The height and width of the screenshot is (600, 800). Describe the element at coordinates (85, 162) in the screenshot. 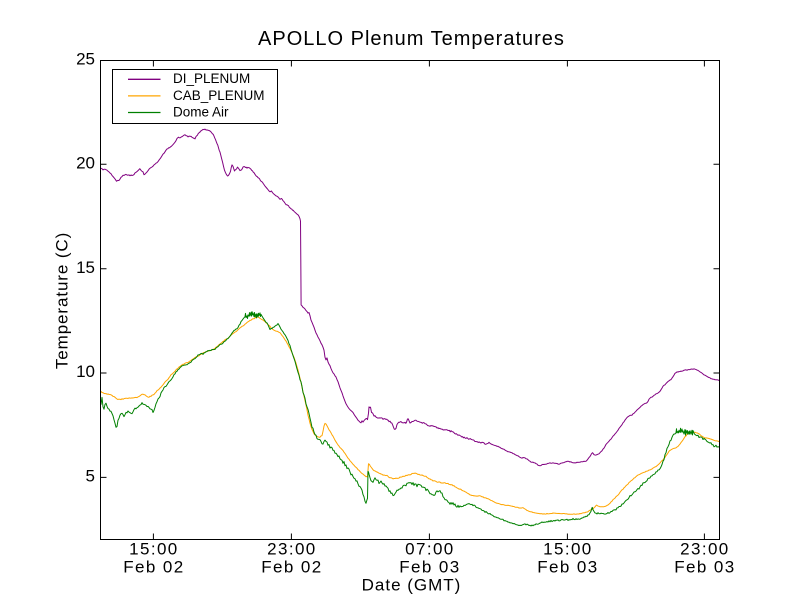

I see `svg-text: 20` at that location.